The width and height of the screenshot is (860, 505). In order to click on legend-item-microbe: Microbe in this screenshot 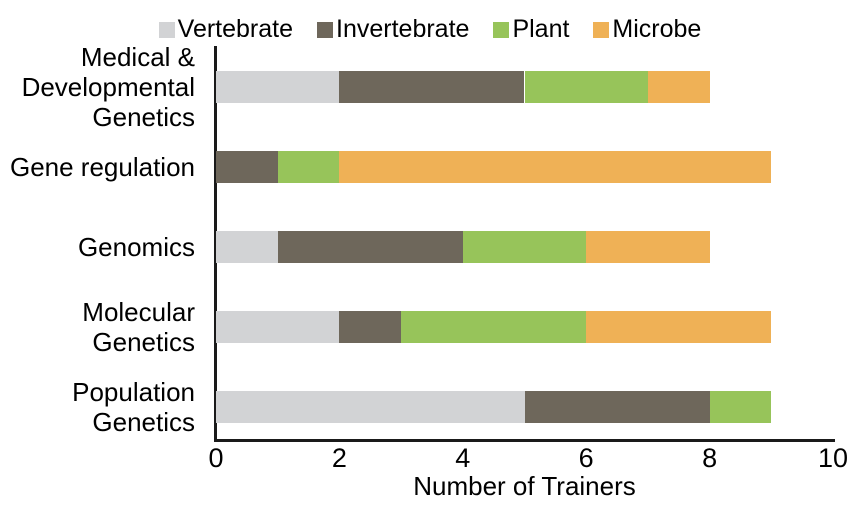, I will do `click(647, 29)`.